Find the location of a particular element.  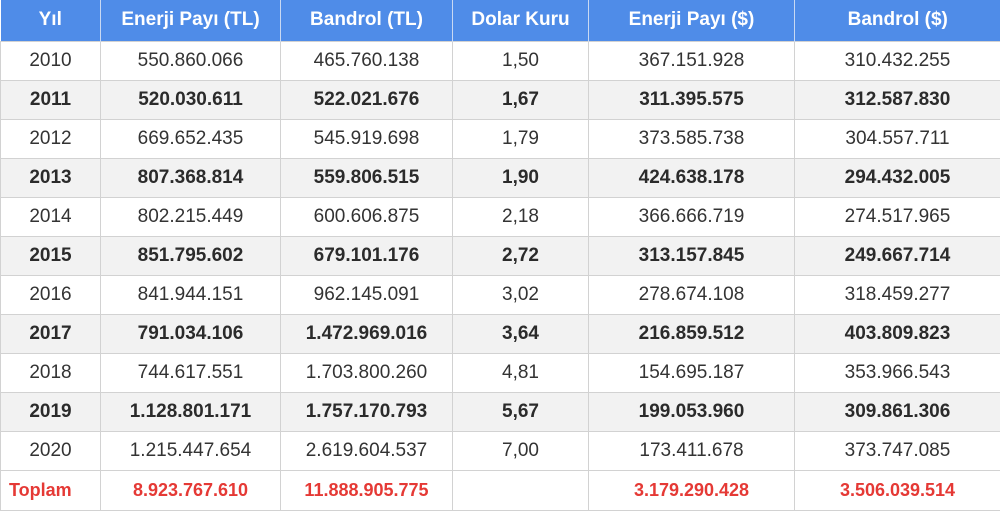

cell-energy-tl: 550.860.066 is located at coordinates (190, 60).